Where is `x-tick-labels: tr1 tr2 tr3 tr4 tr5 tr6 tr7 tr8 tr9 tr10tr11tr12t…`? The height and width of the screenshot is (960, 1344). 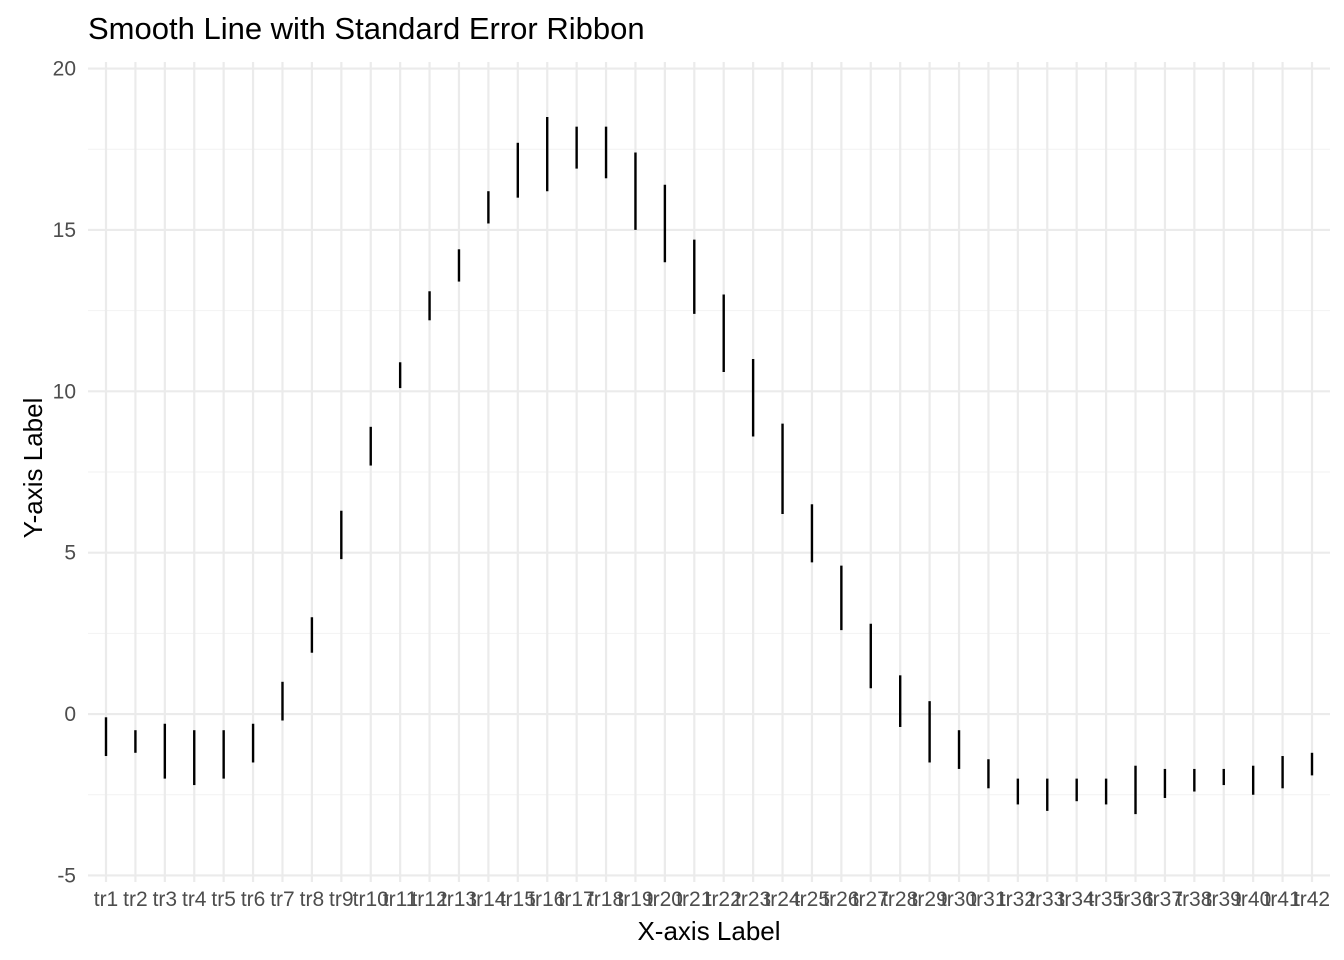 x-tick-labels: tr1 tr2 tr3 tr4 tr5 tr6 tr7 tr8 tr9 tr10tr11tr12t… is located at coordinates (712, 899).